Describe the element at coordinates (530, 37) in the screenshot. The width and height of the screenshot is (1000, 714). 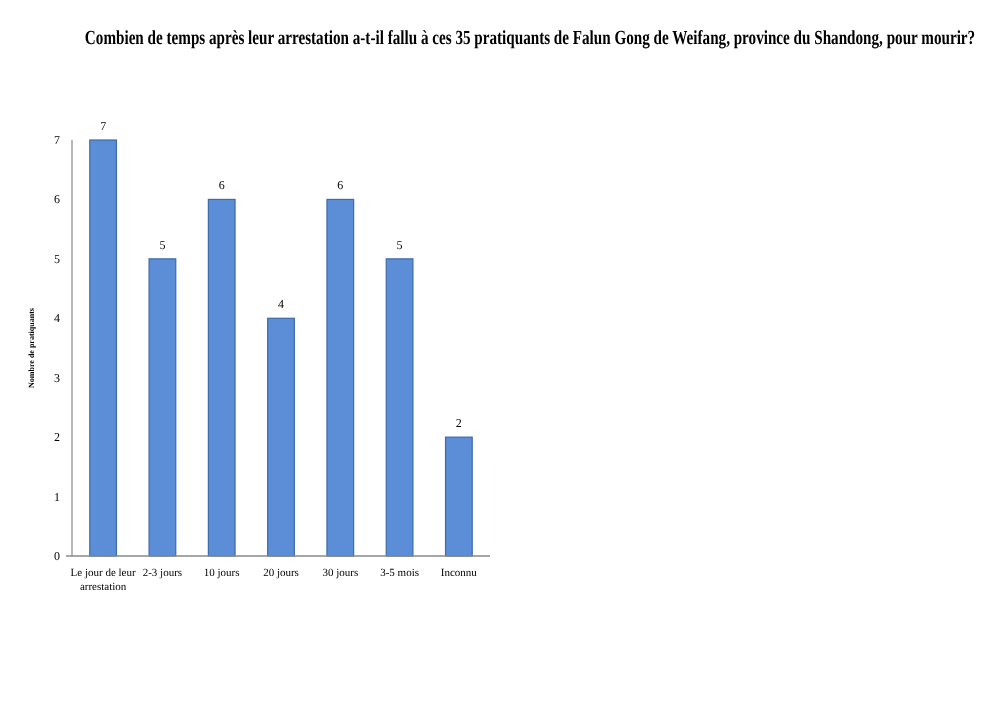
I see `chart-title: Combien de temps après leur arrestation a-t-il fallu à ces 35 pratiquants de Falun Gong de Weifang, province du Shandong, pour mourir?` at that location.